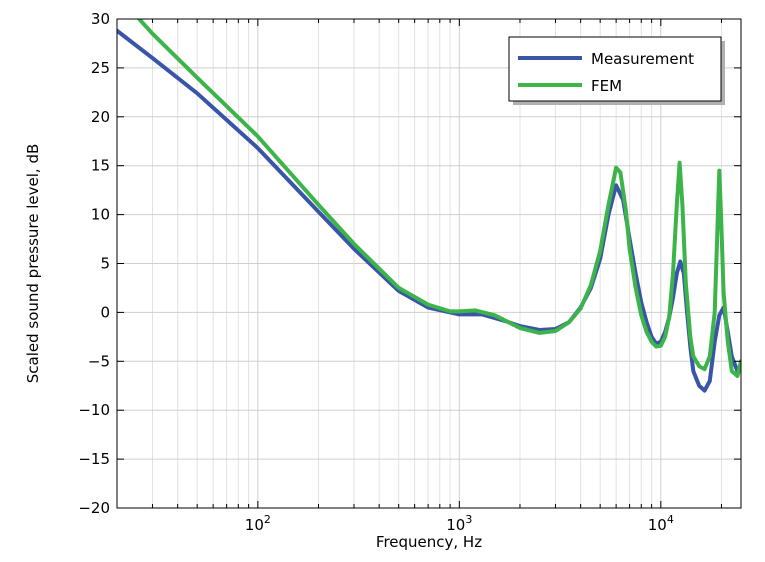 This screenshot has height=562, width=765. What do you see at coordinates (94, 459) in the screenshot?
I see `y-tick-label: −15` at bounding box center [94, 459].